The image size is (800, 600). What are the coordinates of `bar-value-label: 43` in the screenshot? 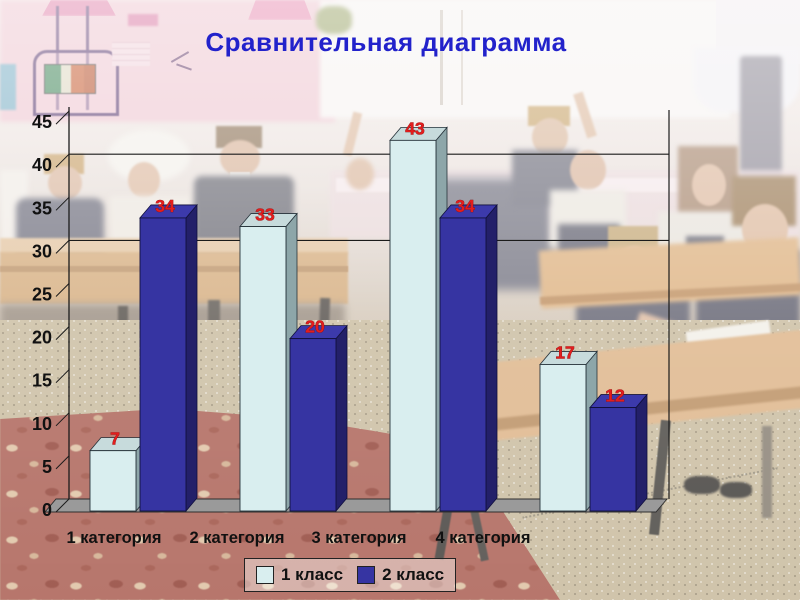 It's located at (415, 128).